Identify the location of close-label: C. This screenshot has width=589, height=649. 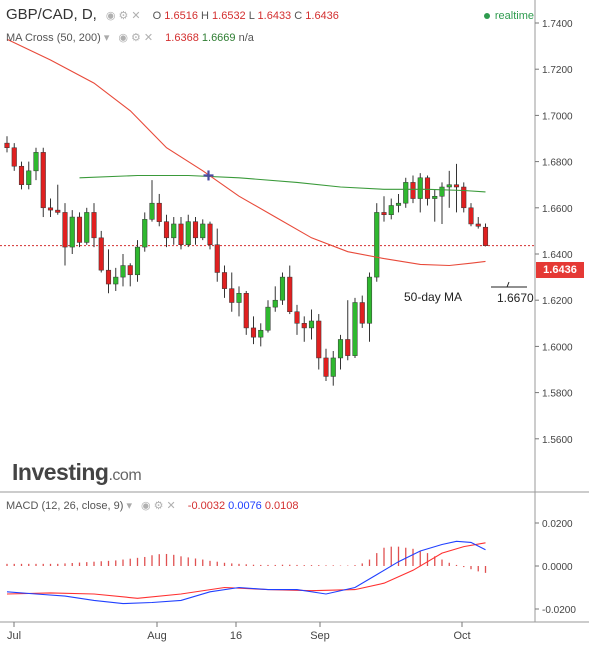
(298, 16).